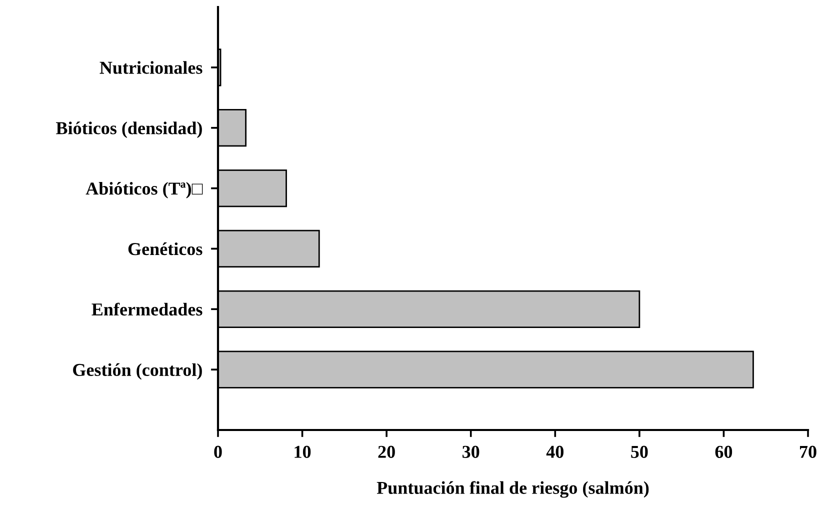  What do you see at coordinates (512, 489) in the screenshot?
I see `x-axis-title: Puntuación final de riesgo (salmón)` at bounding box center [512, 489].